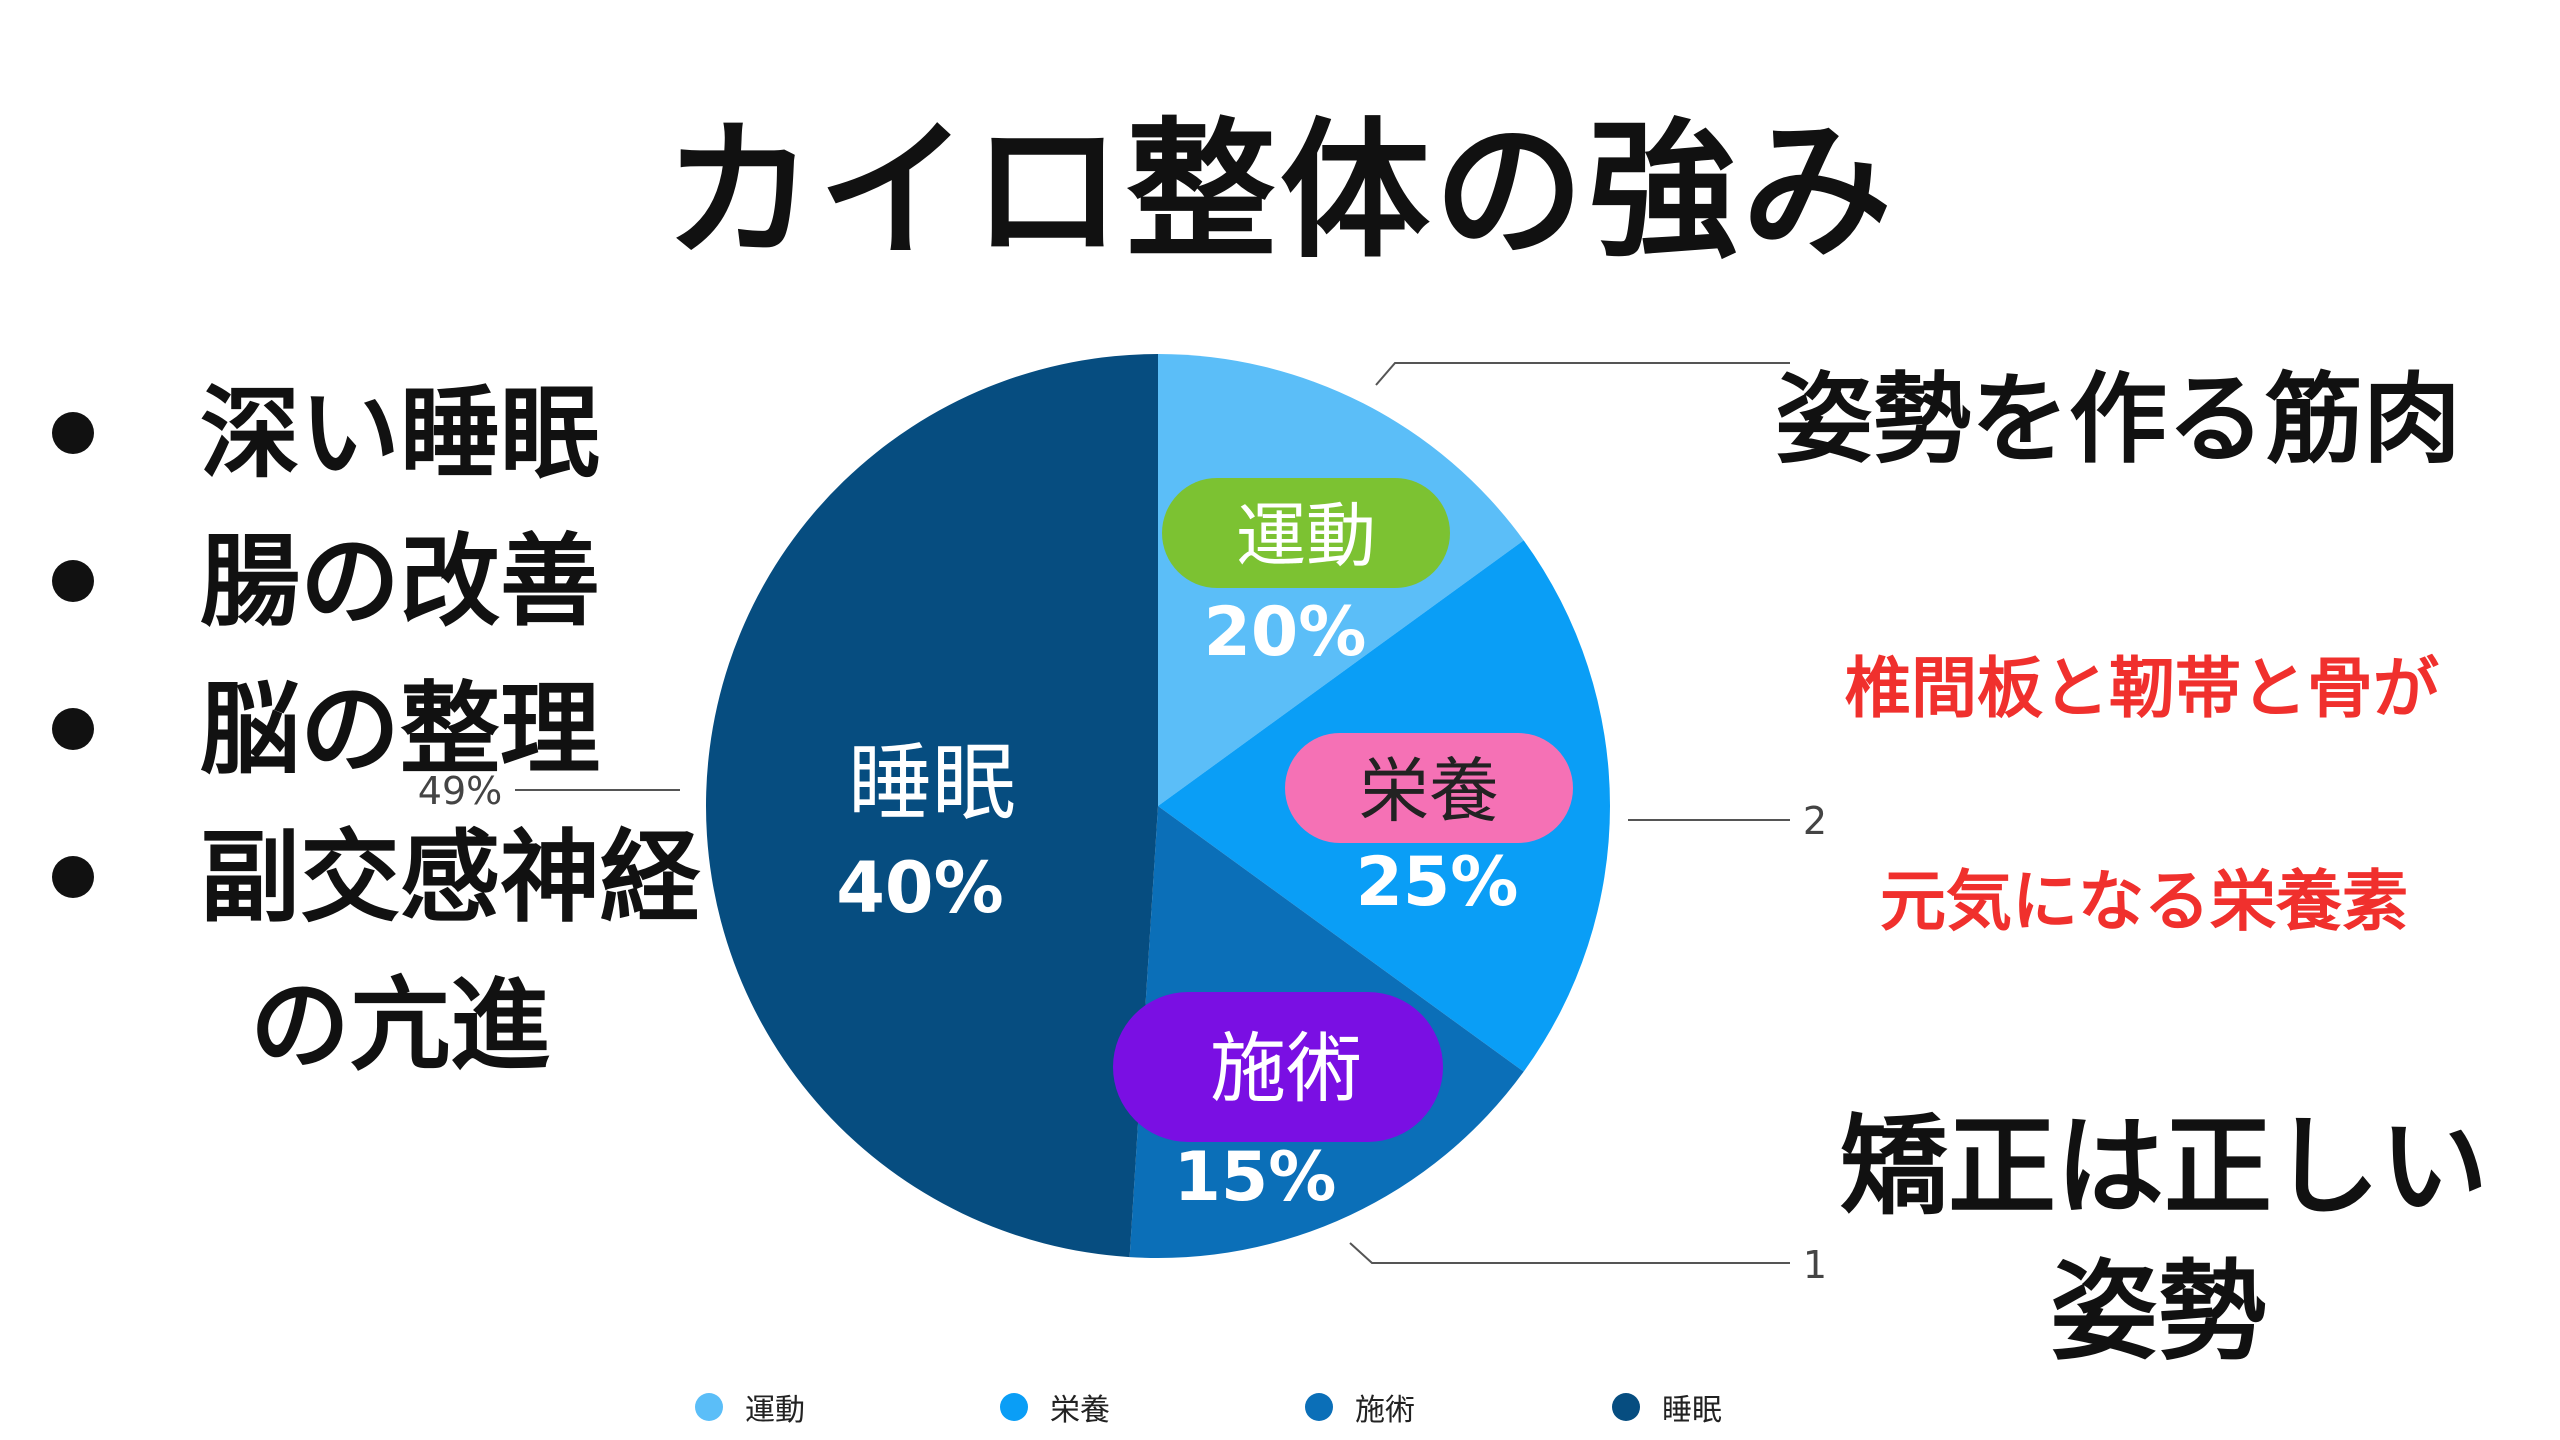 The width and height of the screenshot is (2560, 1440). I want to click on benefit-item: 腸の改善, so click(380, 582).